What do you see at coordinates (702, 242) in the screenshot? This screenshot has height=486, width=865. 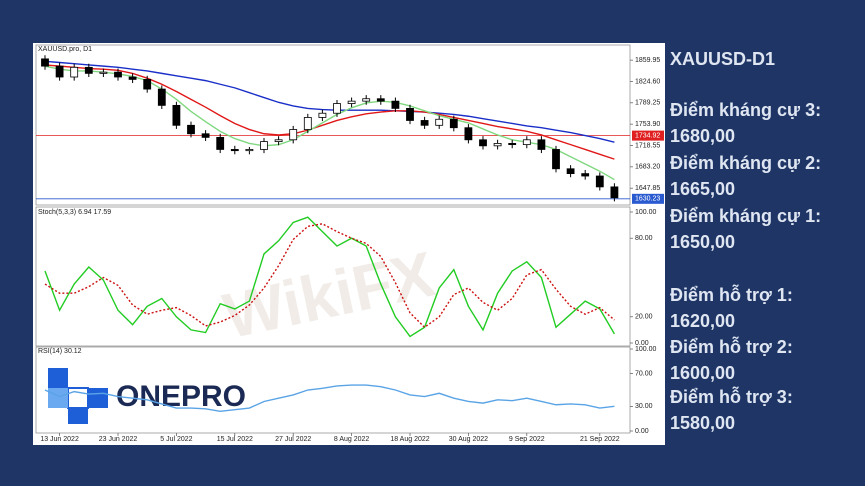 I see `level-value: 1650,00` at bounding box center [702, 242].